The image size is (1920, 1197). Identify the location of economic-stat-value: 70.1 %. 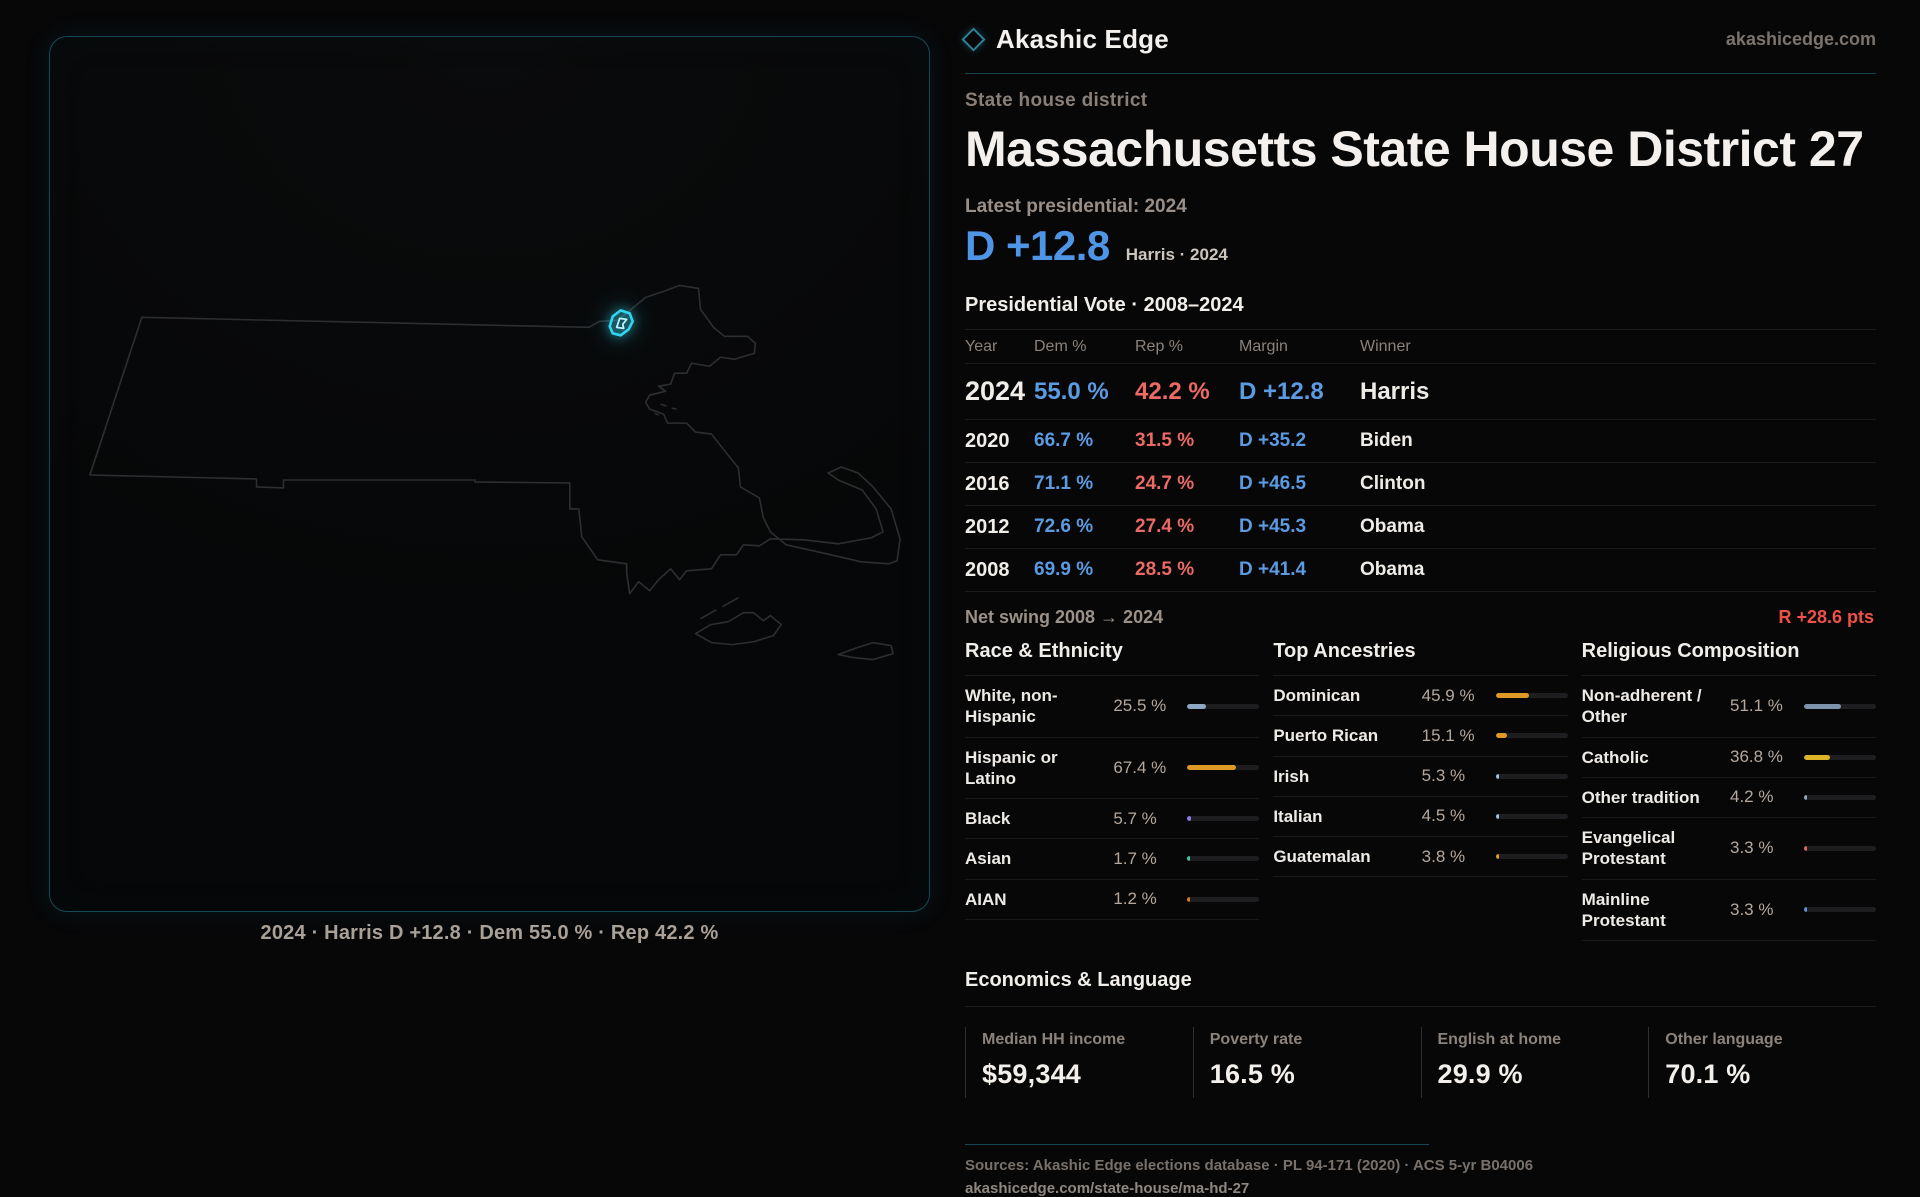
(1708, 1074).